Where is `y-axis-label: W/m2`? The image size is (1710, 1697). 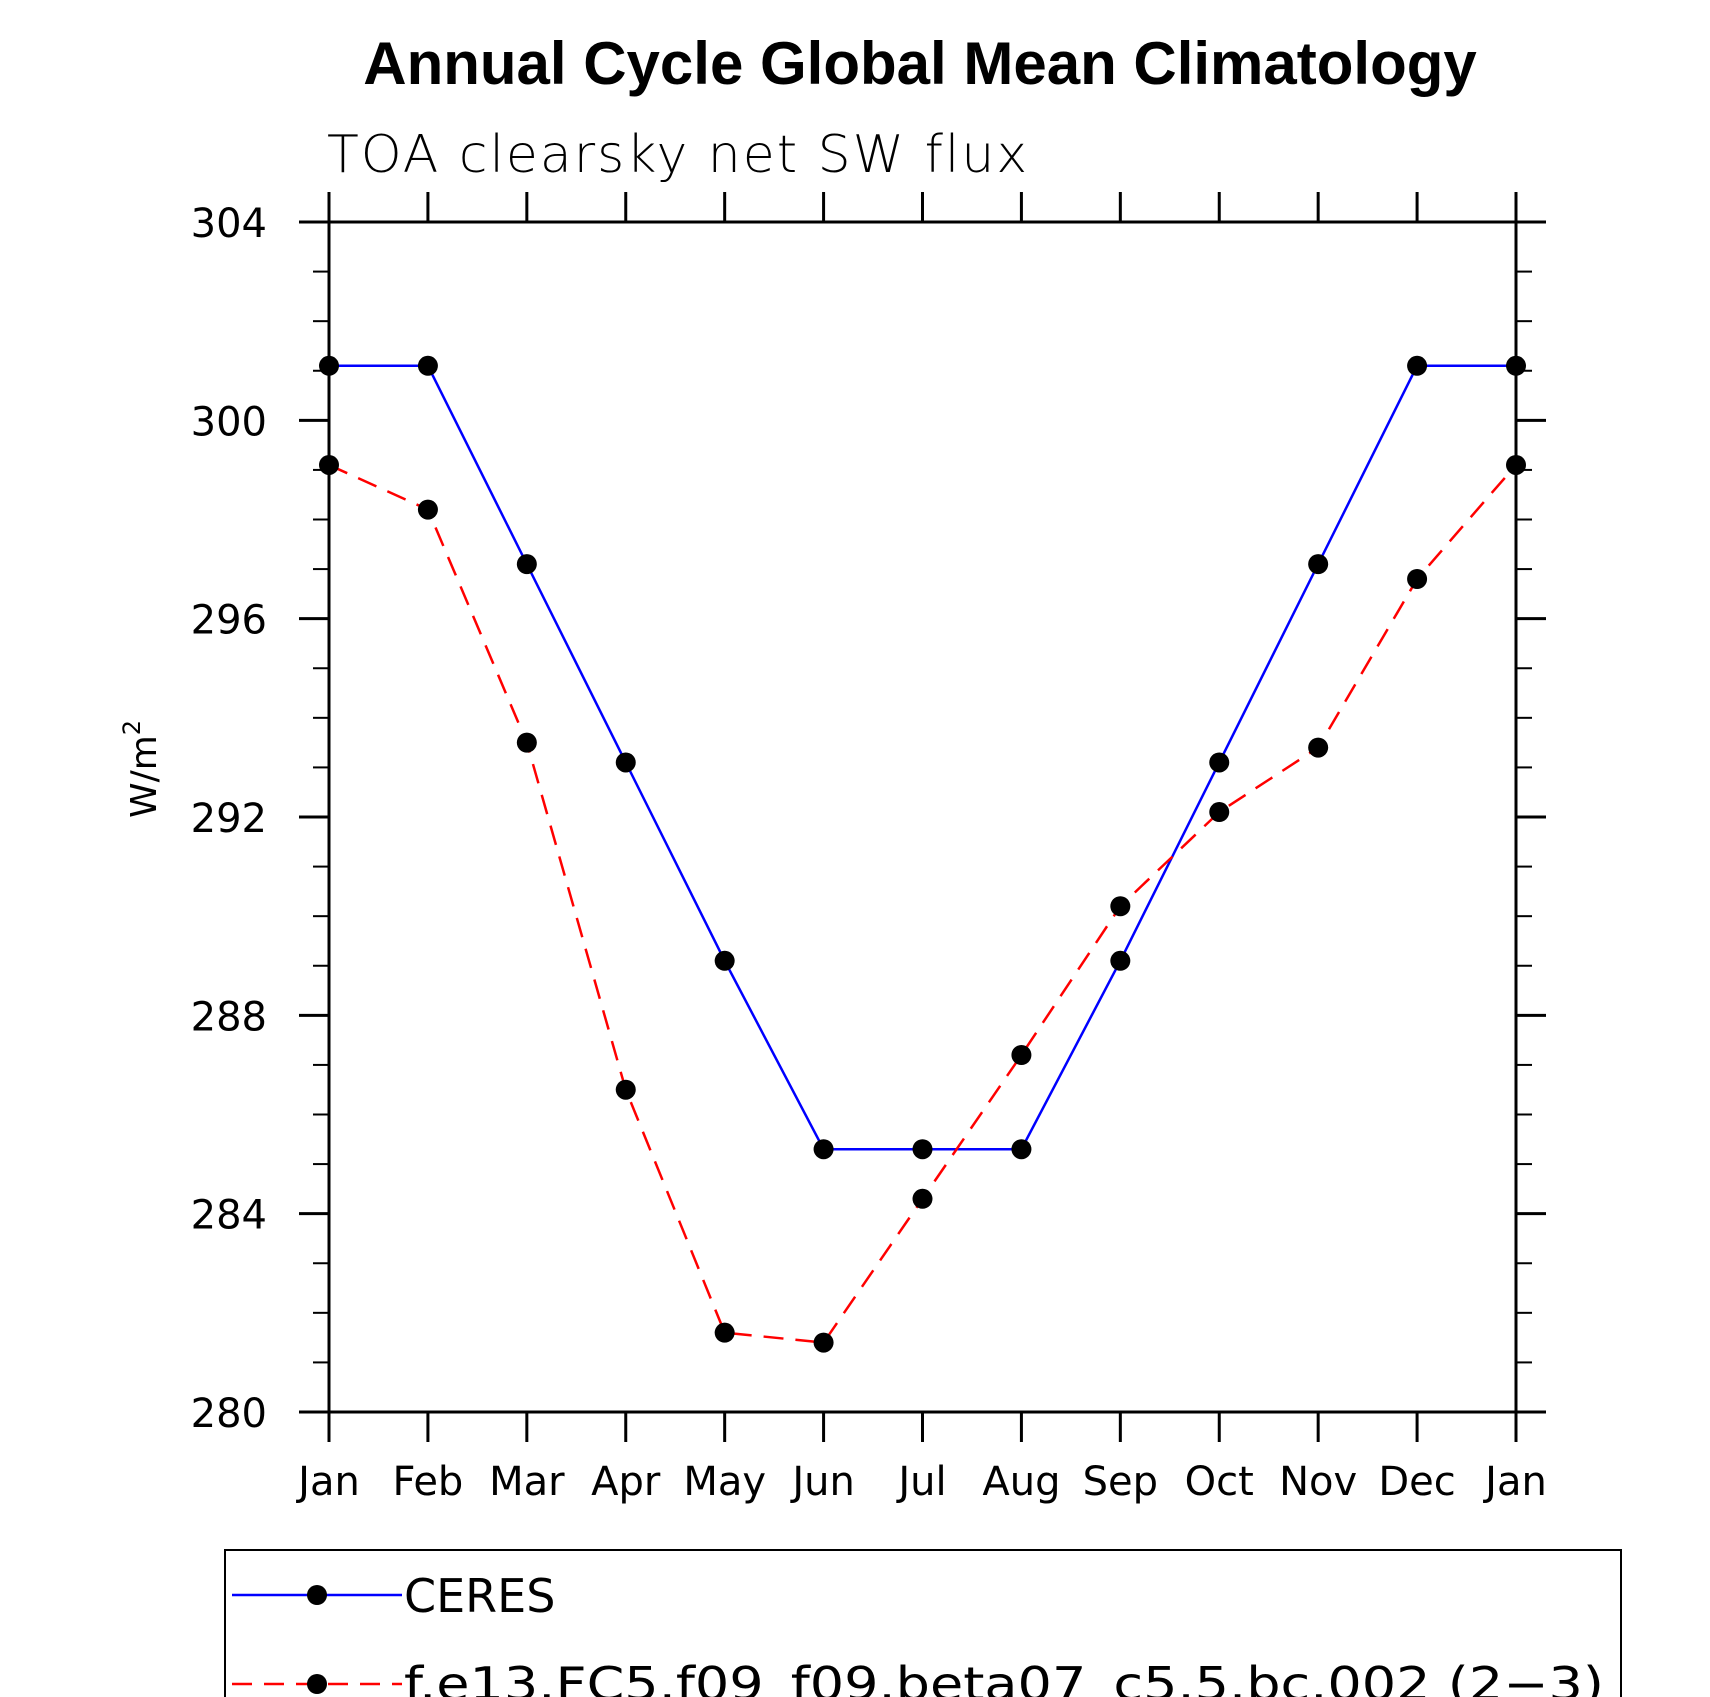
y-axis-label: W/m2 is located at coordinates (141, 769).